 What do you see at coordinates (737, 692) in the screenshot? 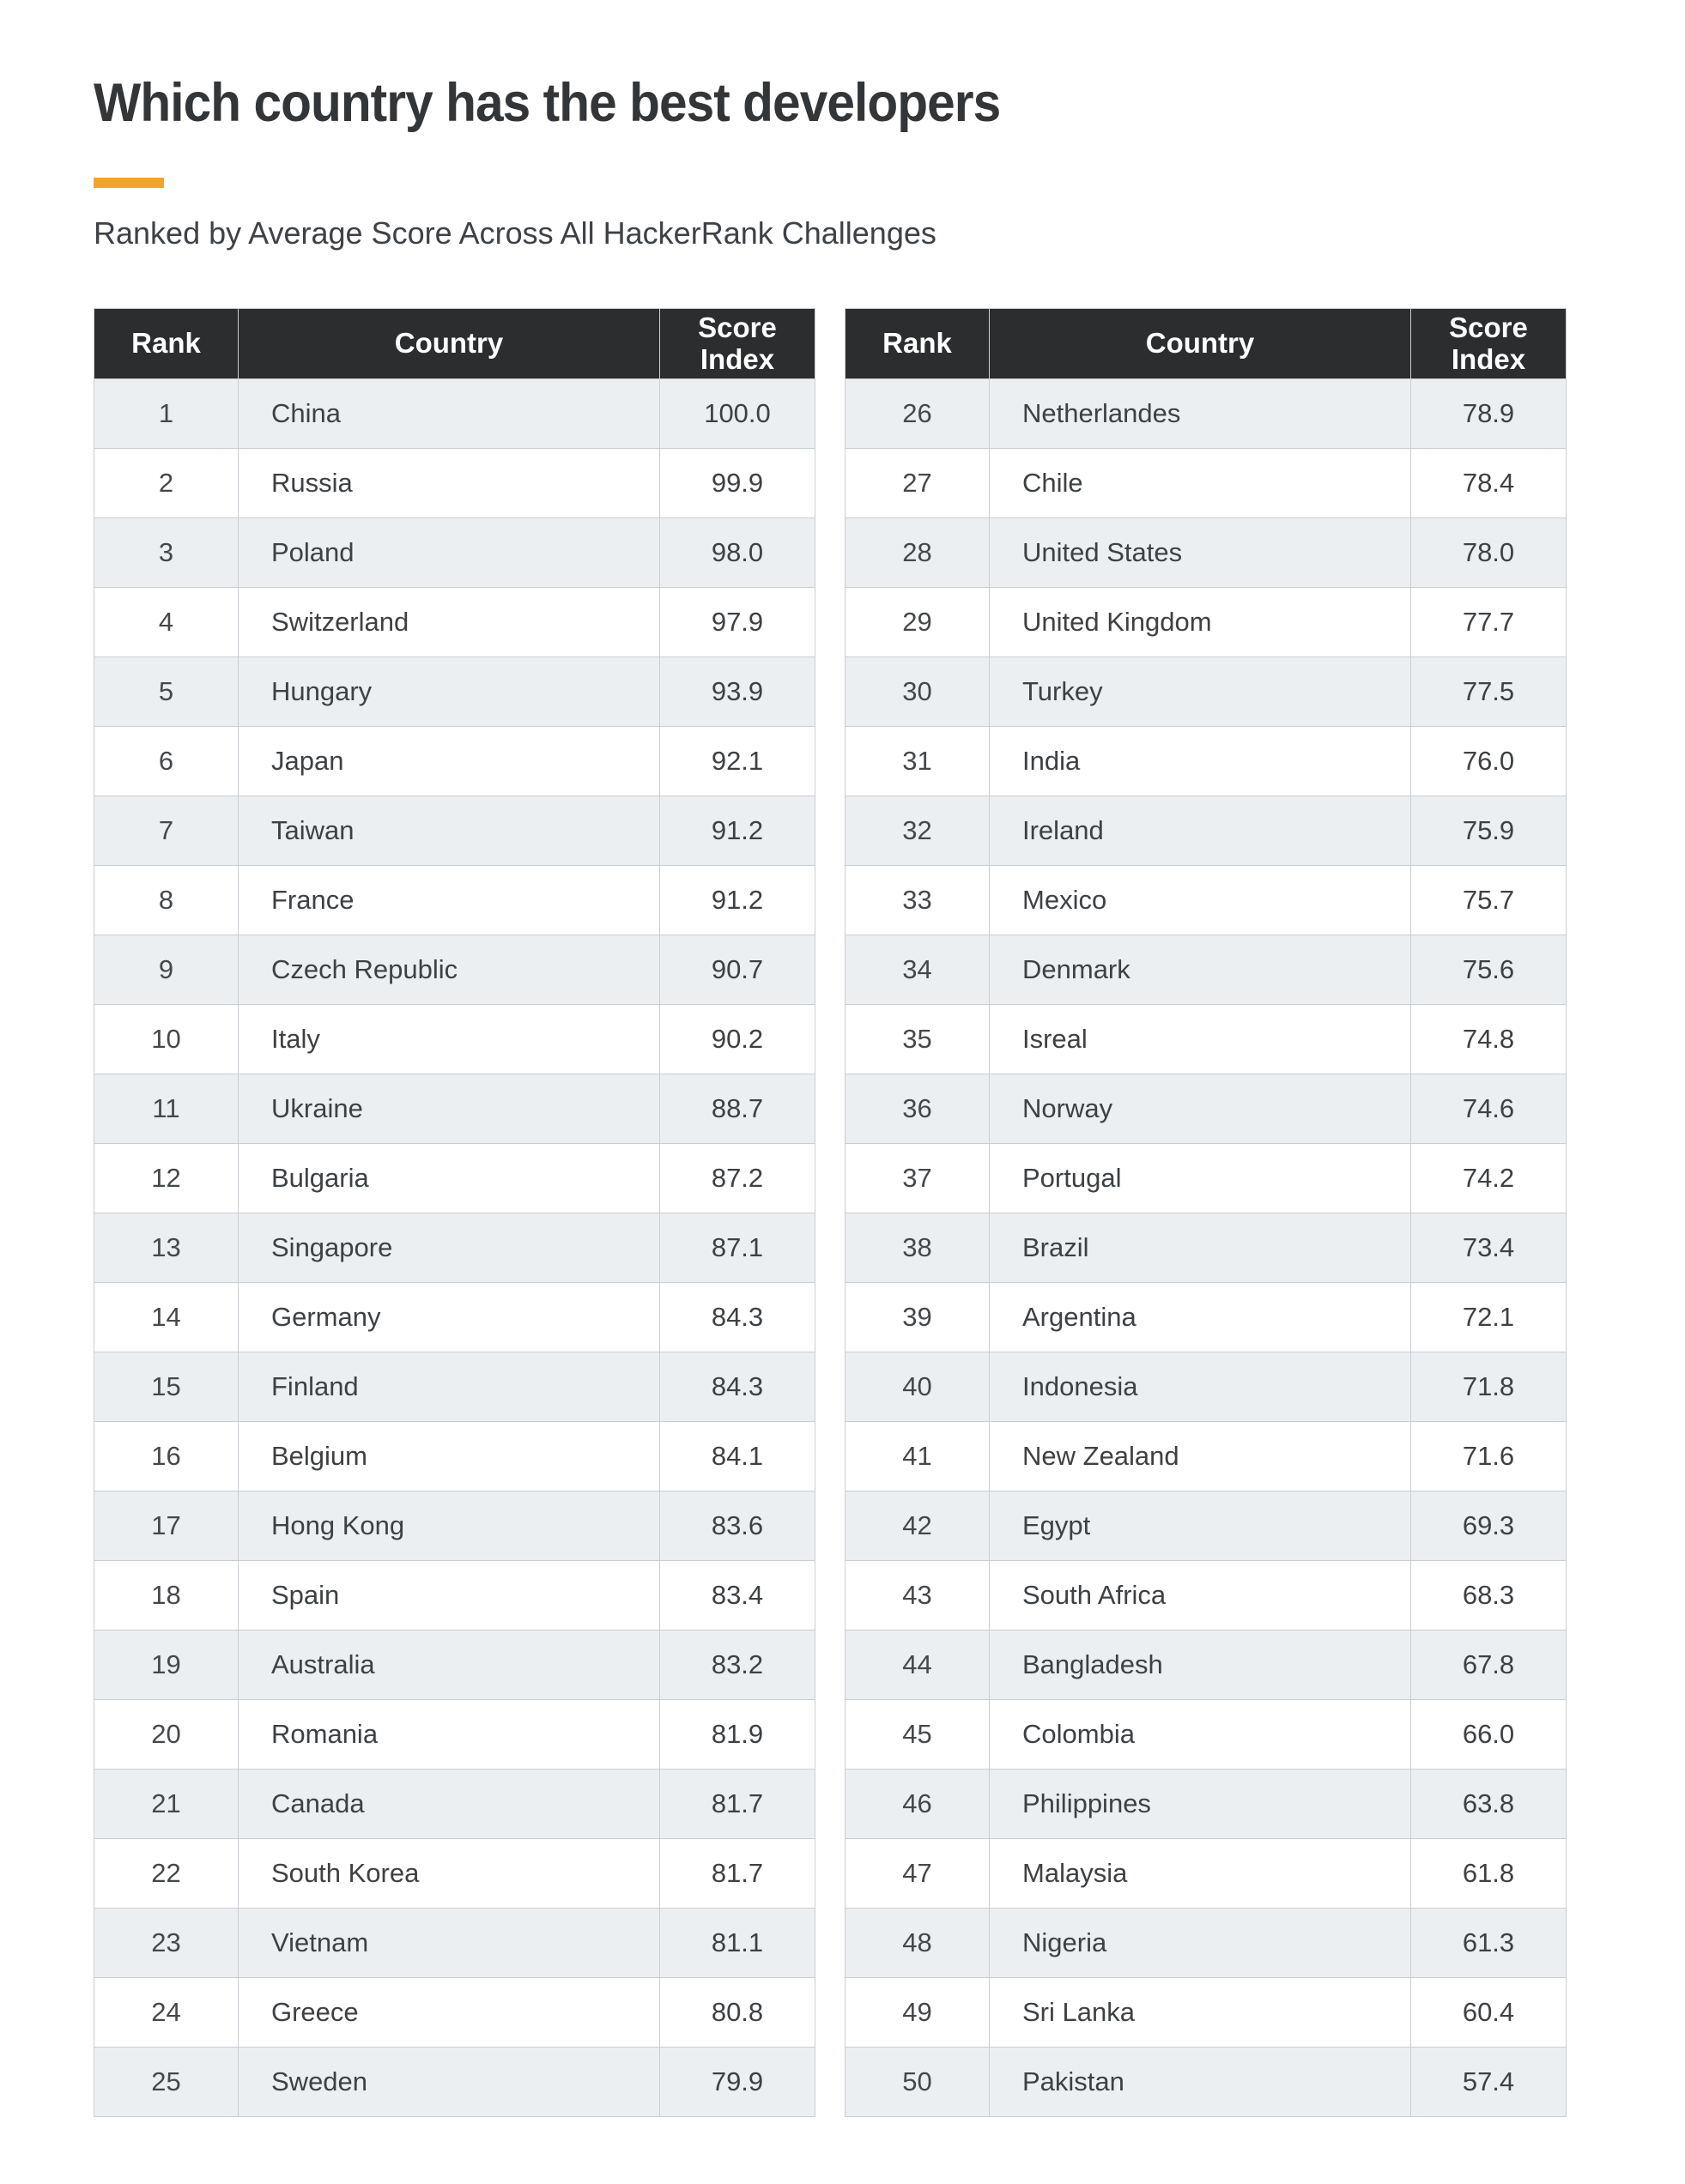
I see `score-cell: 93.9` at bounding box center [737, 692].